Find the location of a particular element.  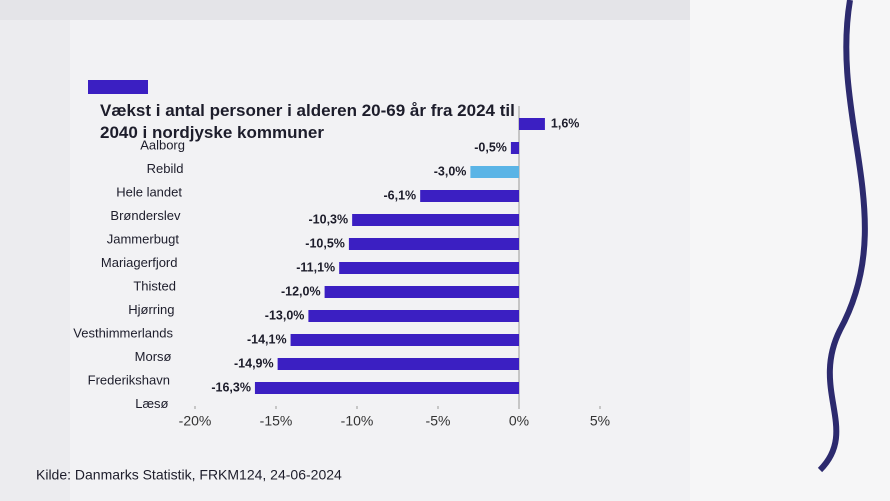

category-label: Vesthimmerlands is located at coordinates (123, 332).